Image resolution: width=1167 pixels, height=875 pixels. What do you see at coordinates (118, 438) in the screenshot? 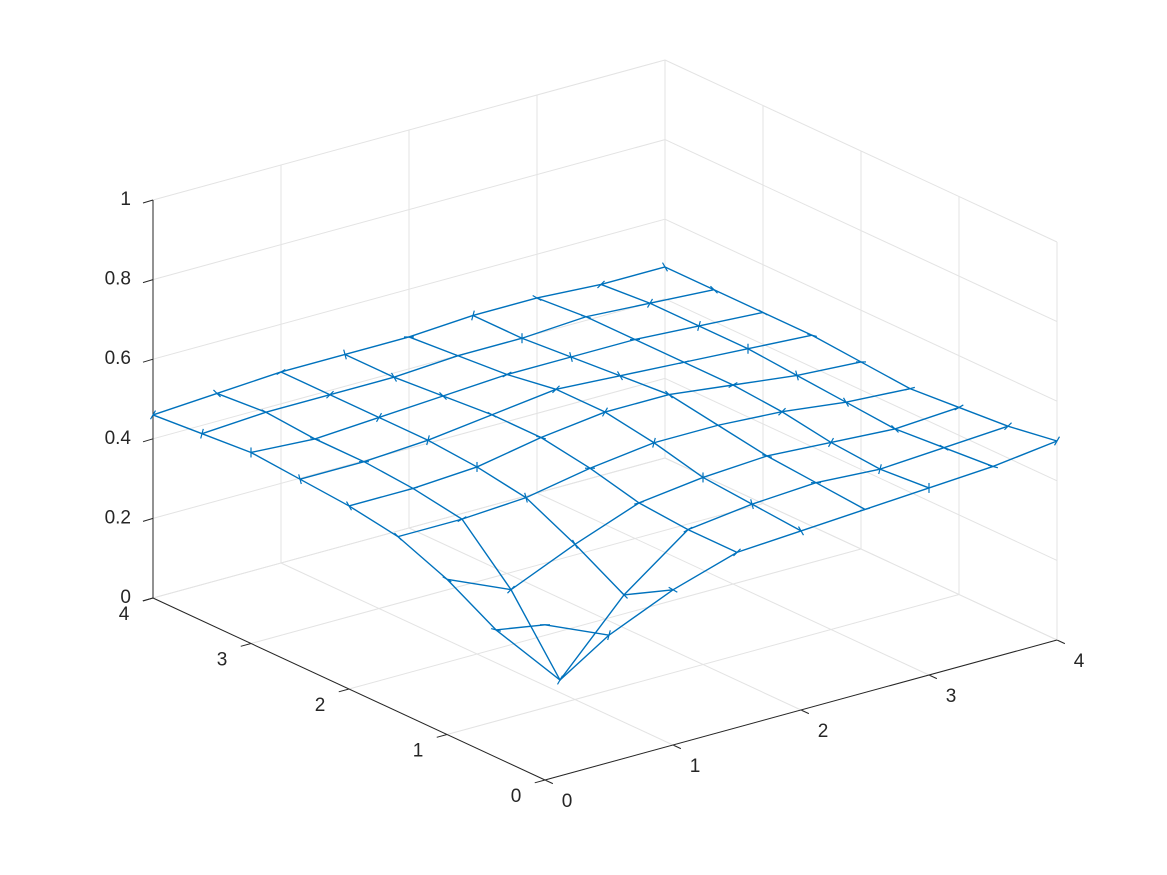
I see `z-tick-label: 0.4` at bounding box center [118, 438].